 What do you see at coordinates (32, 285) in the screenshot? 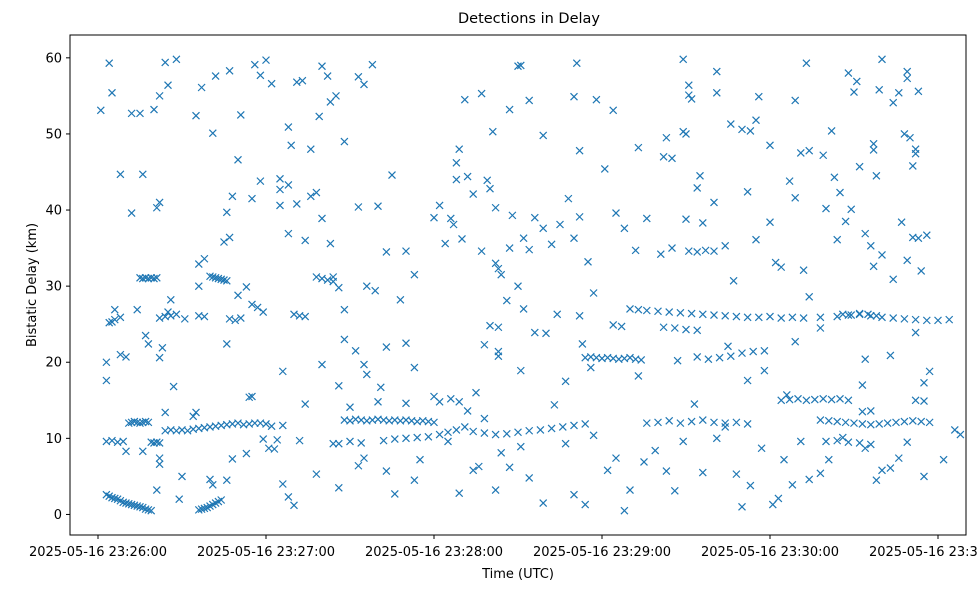
I see `y-axis-label: Bistatic Delay (km)` at bounding box center [32, 285].